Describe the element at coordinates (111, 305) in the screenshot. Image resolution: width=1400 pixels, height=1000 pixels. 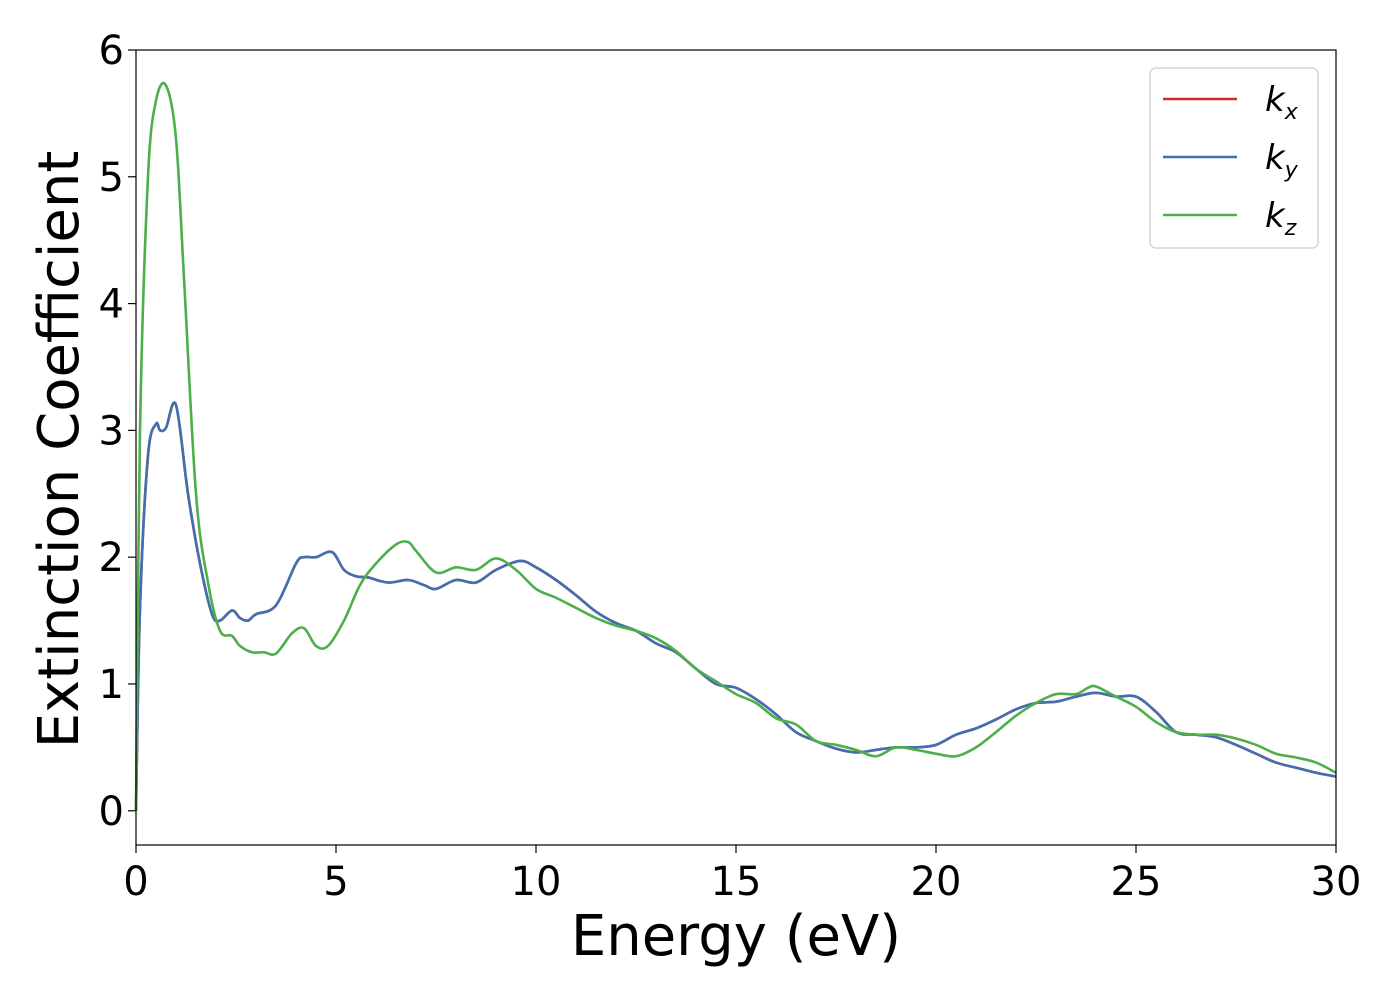
I see `y-tick-label: 4` at that location.